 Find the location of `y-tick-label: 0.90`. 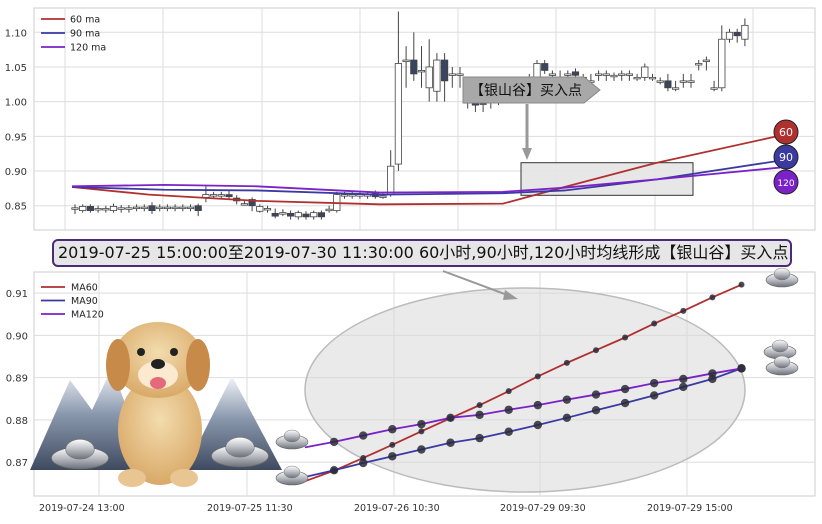

y-tick-label: 0.90 is located at coordinates (16, 172).